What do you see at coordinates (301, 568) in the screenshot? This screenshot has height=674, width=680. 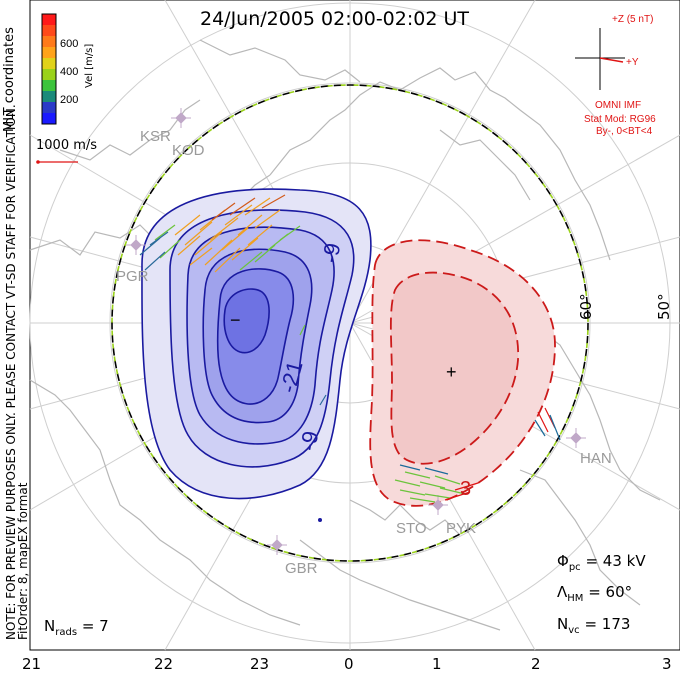 I see `station-gbr: GBR` at bounding box center [301, 568].